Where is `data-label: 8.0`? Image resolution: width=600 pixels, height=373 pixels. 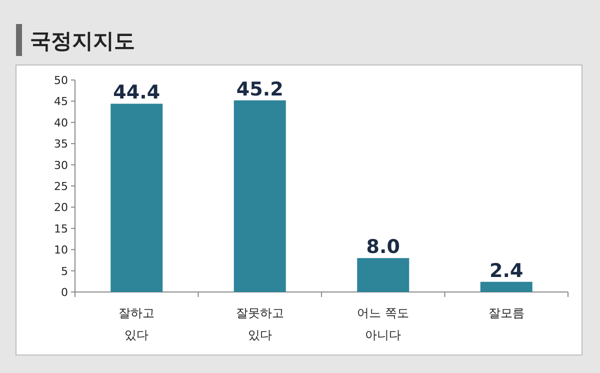
data-label: 8.0 is located at coordinates (383, 247).